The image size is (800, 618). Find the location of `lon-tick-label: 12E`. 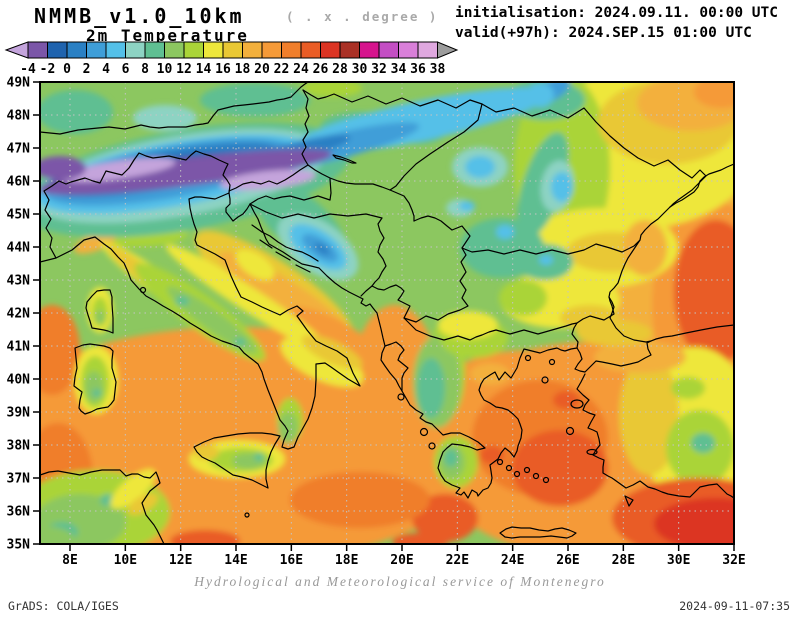

lon-tick-label: 12E is located at coordinates (180, 560).